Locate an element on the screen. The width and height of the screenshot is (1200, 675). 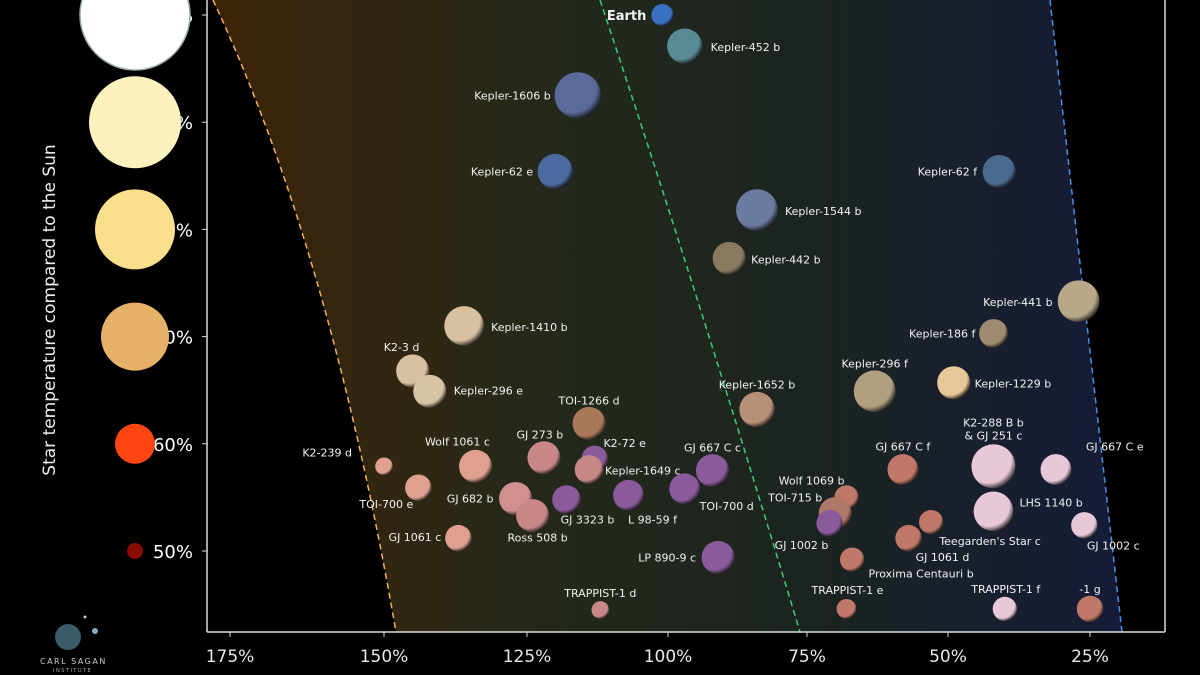
planet: Kepler-1410 b is located at coordinates (506, 326).